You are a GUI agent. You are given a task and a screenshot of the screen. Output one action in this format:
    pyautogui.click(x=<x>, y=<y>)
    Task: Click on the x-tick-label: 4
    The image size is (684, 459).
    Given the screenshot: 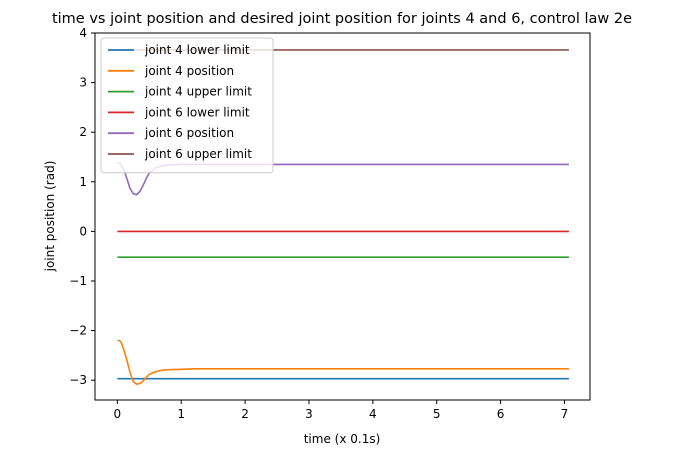 What is the action you would take?
    pyautogui.click(x=373, y=414)
    